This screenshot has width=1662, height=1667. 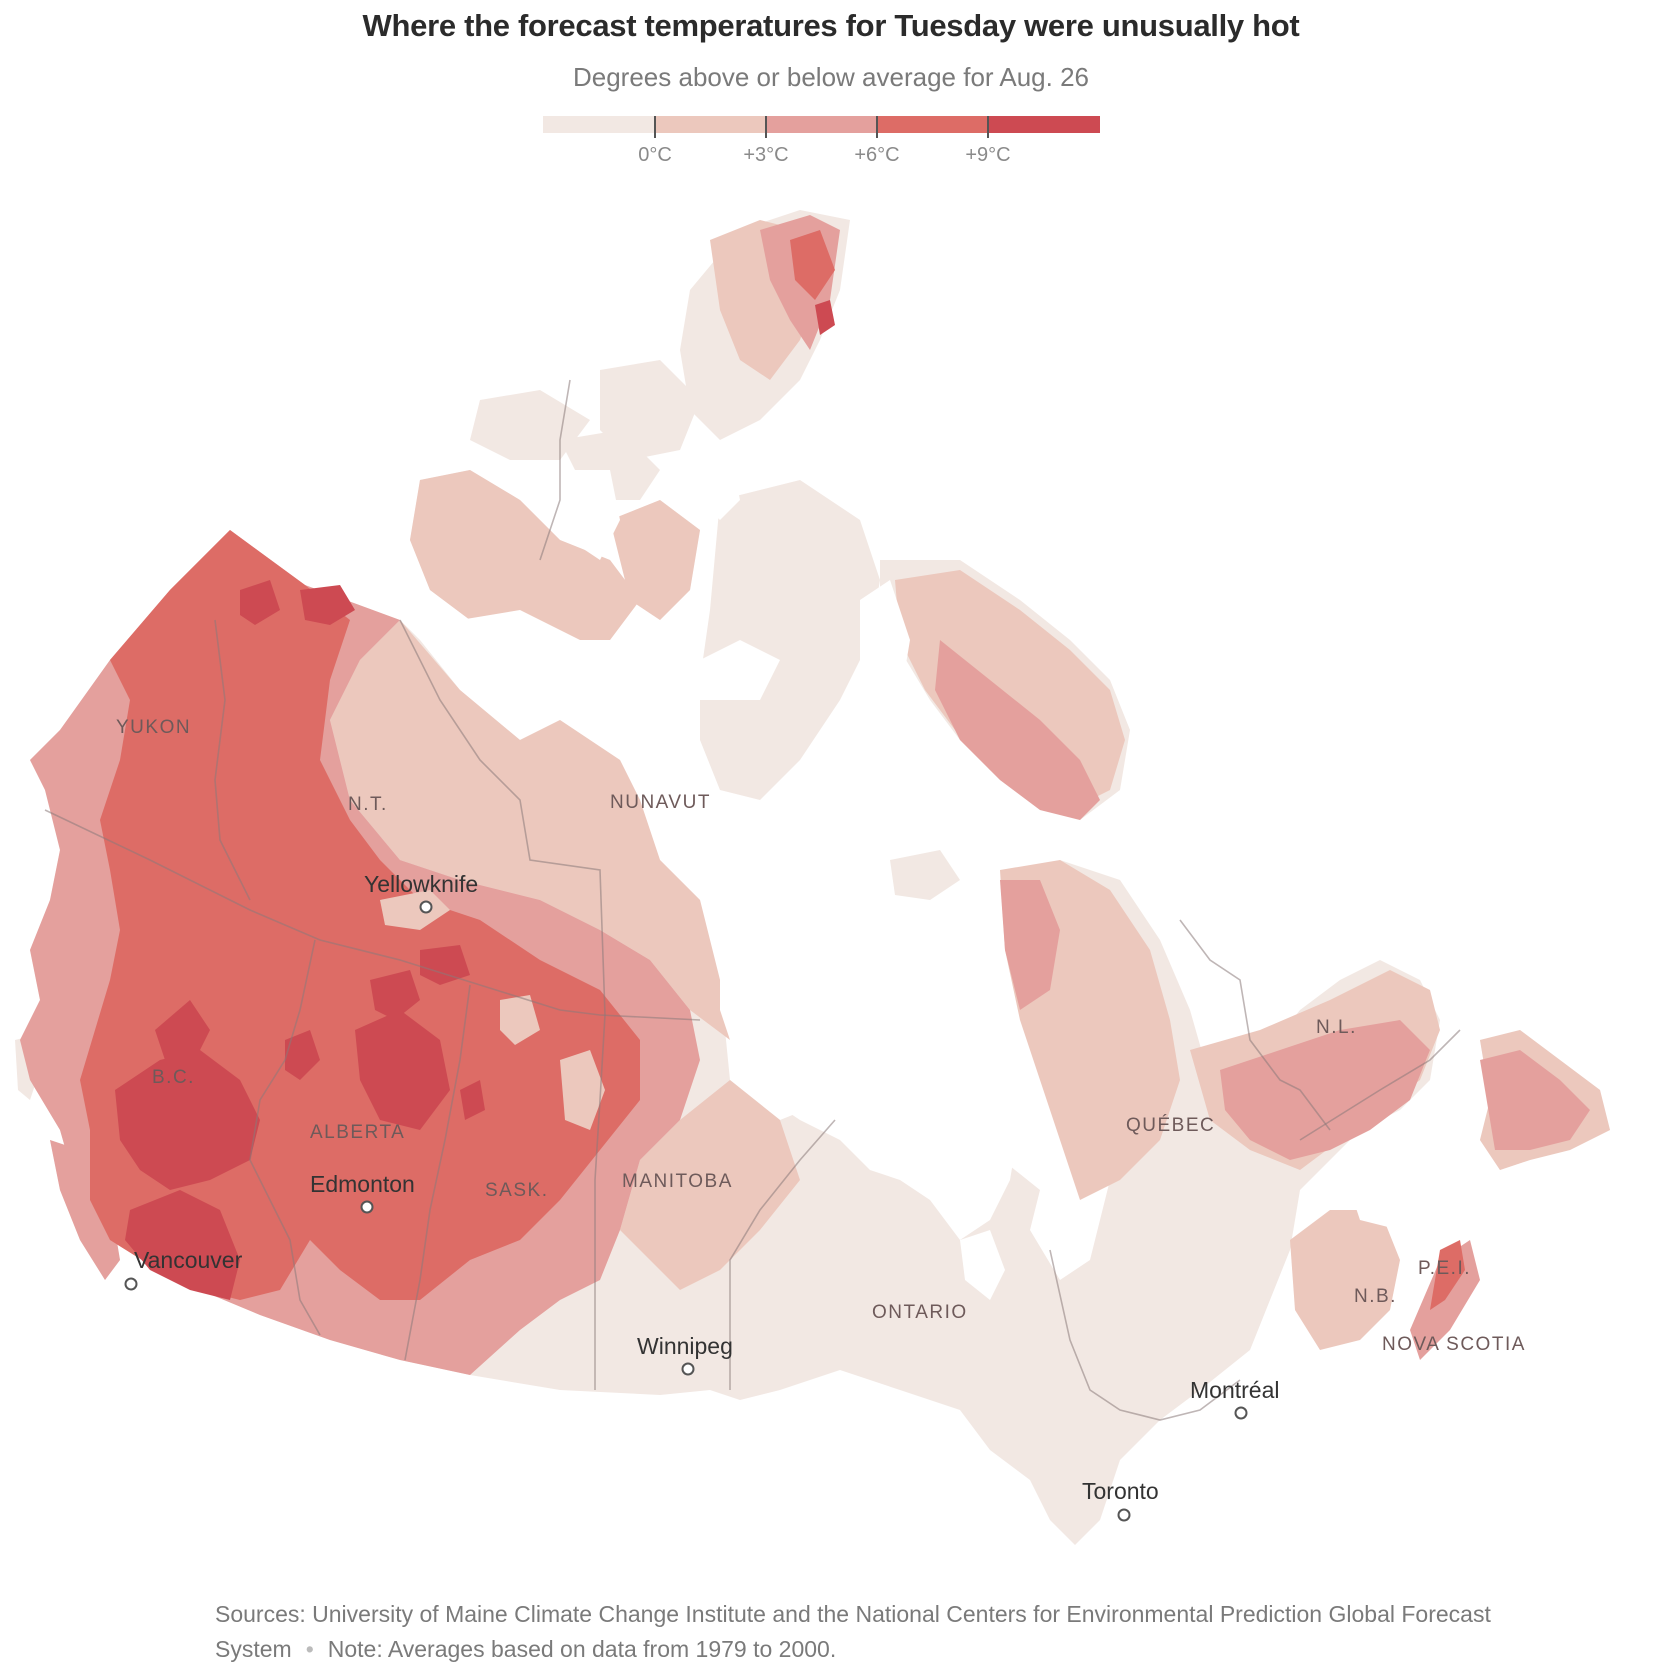 I want to click on legend-label-6: +6°C, so click(x=877, y=155).